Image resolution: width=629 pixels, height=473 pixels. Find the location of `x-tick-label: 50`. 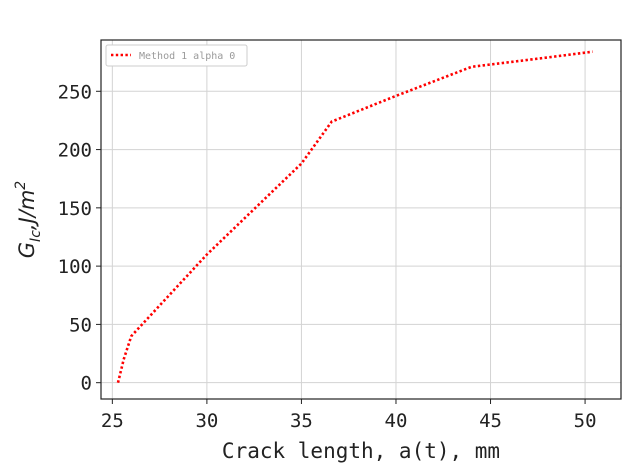

x-tick-label: 50 is located at coordinates (585, 421).